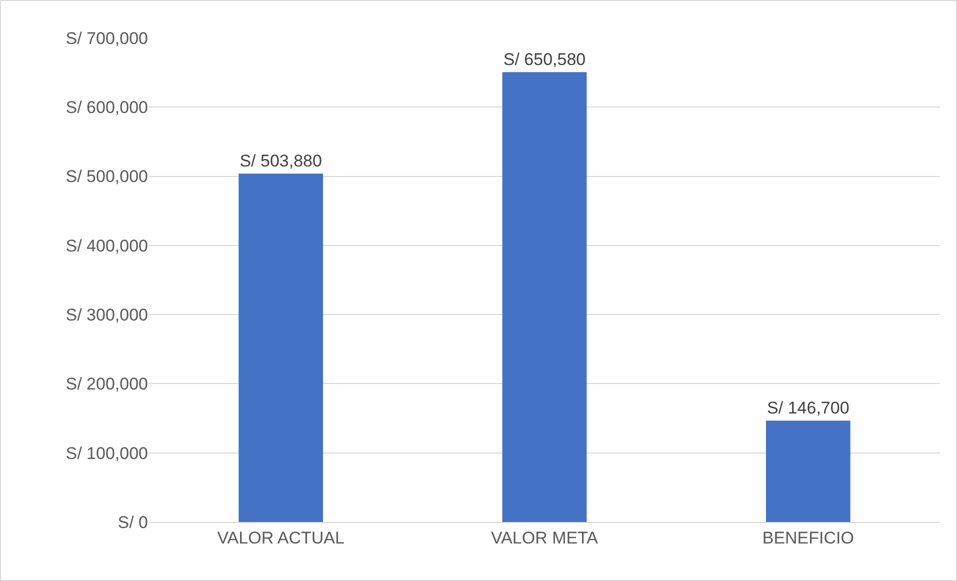  I want to click on y-tick-label: S/ 400,000, so click(107, 246).